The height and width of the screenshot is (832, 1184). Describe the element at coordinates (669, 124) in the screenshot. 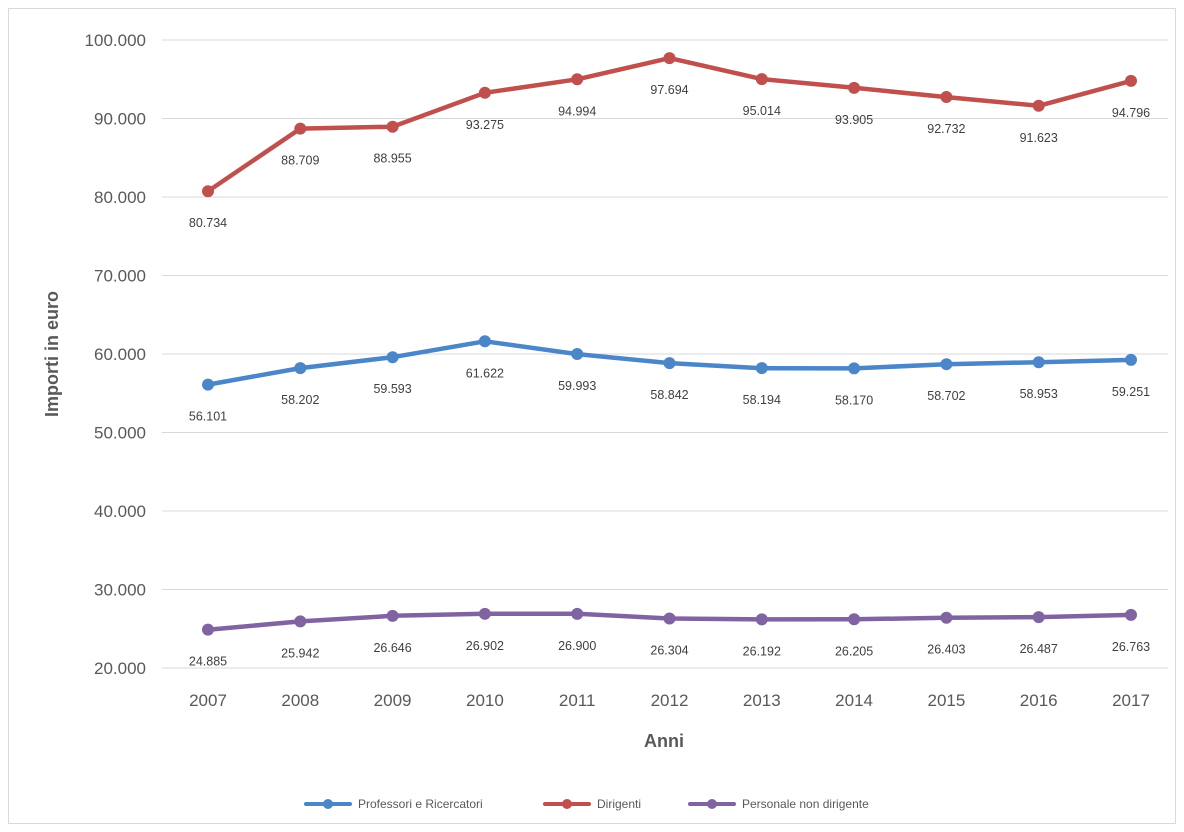

I see `series-line` at that location.